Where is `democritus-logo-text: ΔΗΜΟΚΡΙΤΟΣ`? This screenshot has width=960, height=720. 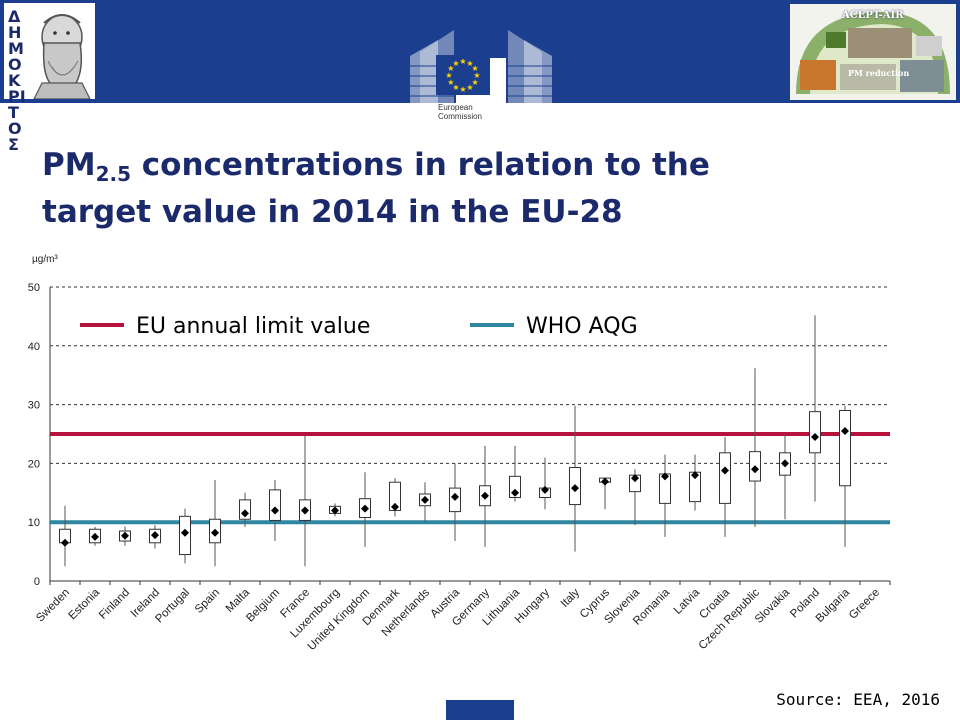
democritus-logo-text: ΔΗΜΟΚΡΙΤΟΣ is located at coordinates (17, 80).